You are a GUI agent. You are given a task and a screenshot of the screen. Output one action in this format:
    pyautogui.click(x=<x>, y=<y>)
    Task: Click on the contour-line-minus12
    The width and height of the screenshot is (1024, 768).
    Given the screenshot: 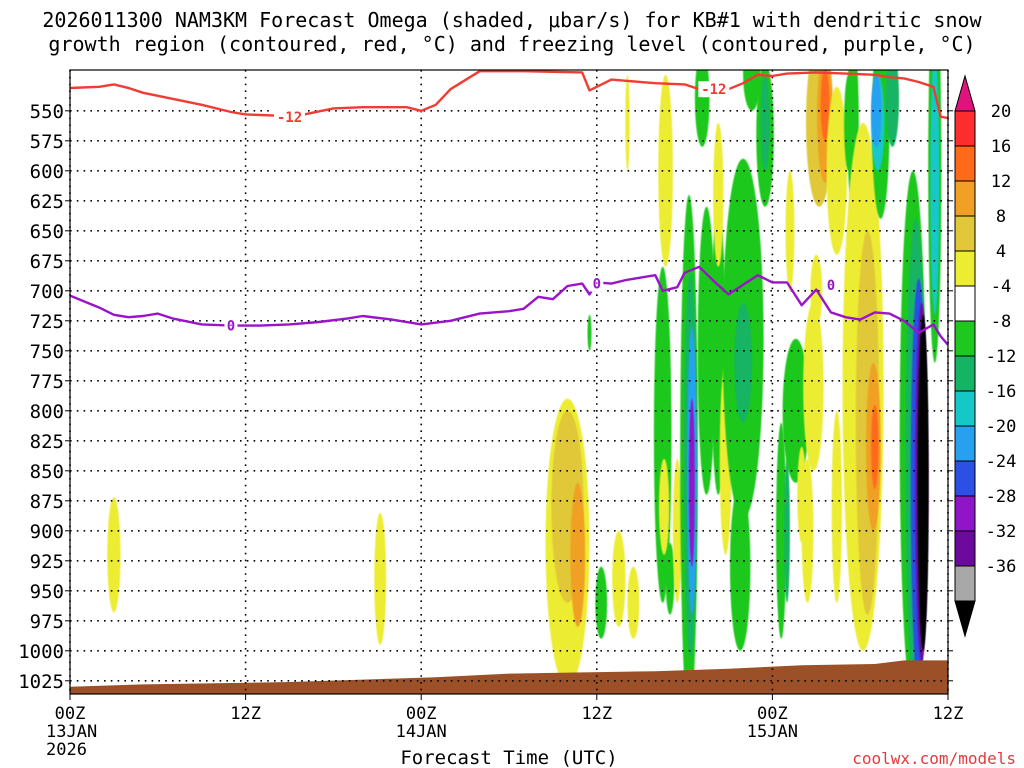 What is the action you would take?
    pyautogui.click(x=509, y=95)
    